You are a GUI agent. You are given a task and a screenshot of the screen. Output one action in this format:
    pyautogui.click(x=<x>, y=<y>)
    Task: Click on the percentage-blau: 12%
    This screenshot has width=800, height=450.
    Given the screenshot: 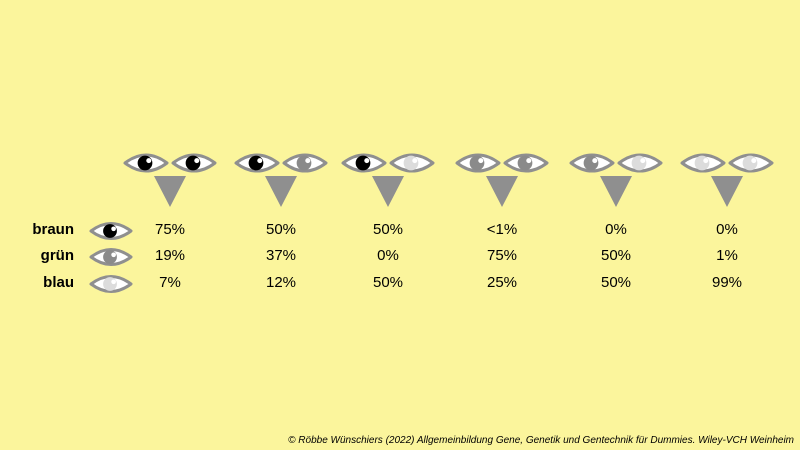 What is the action you would take?
    pyautogui.click(x=281, y=282)
    